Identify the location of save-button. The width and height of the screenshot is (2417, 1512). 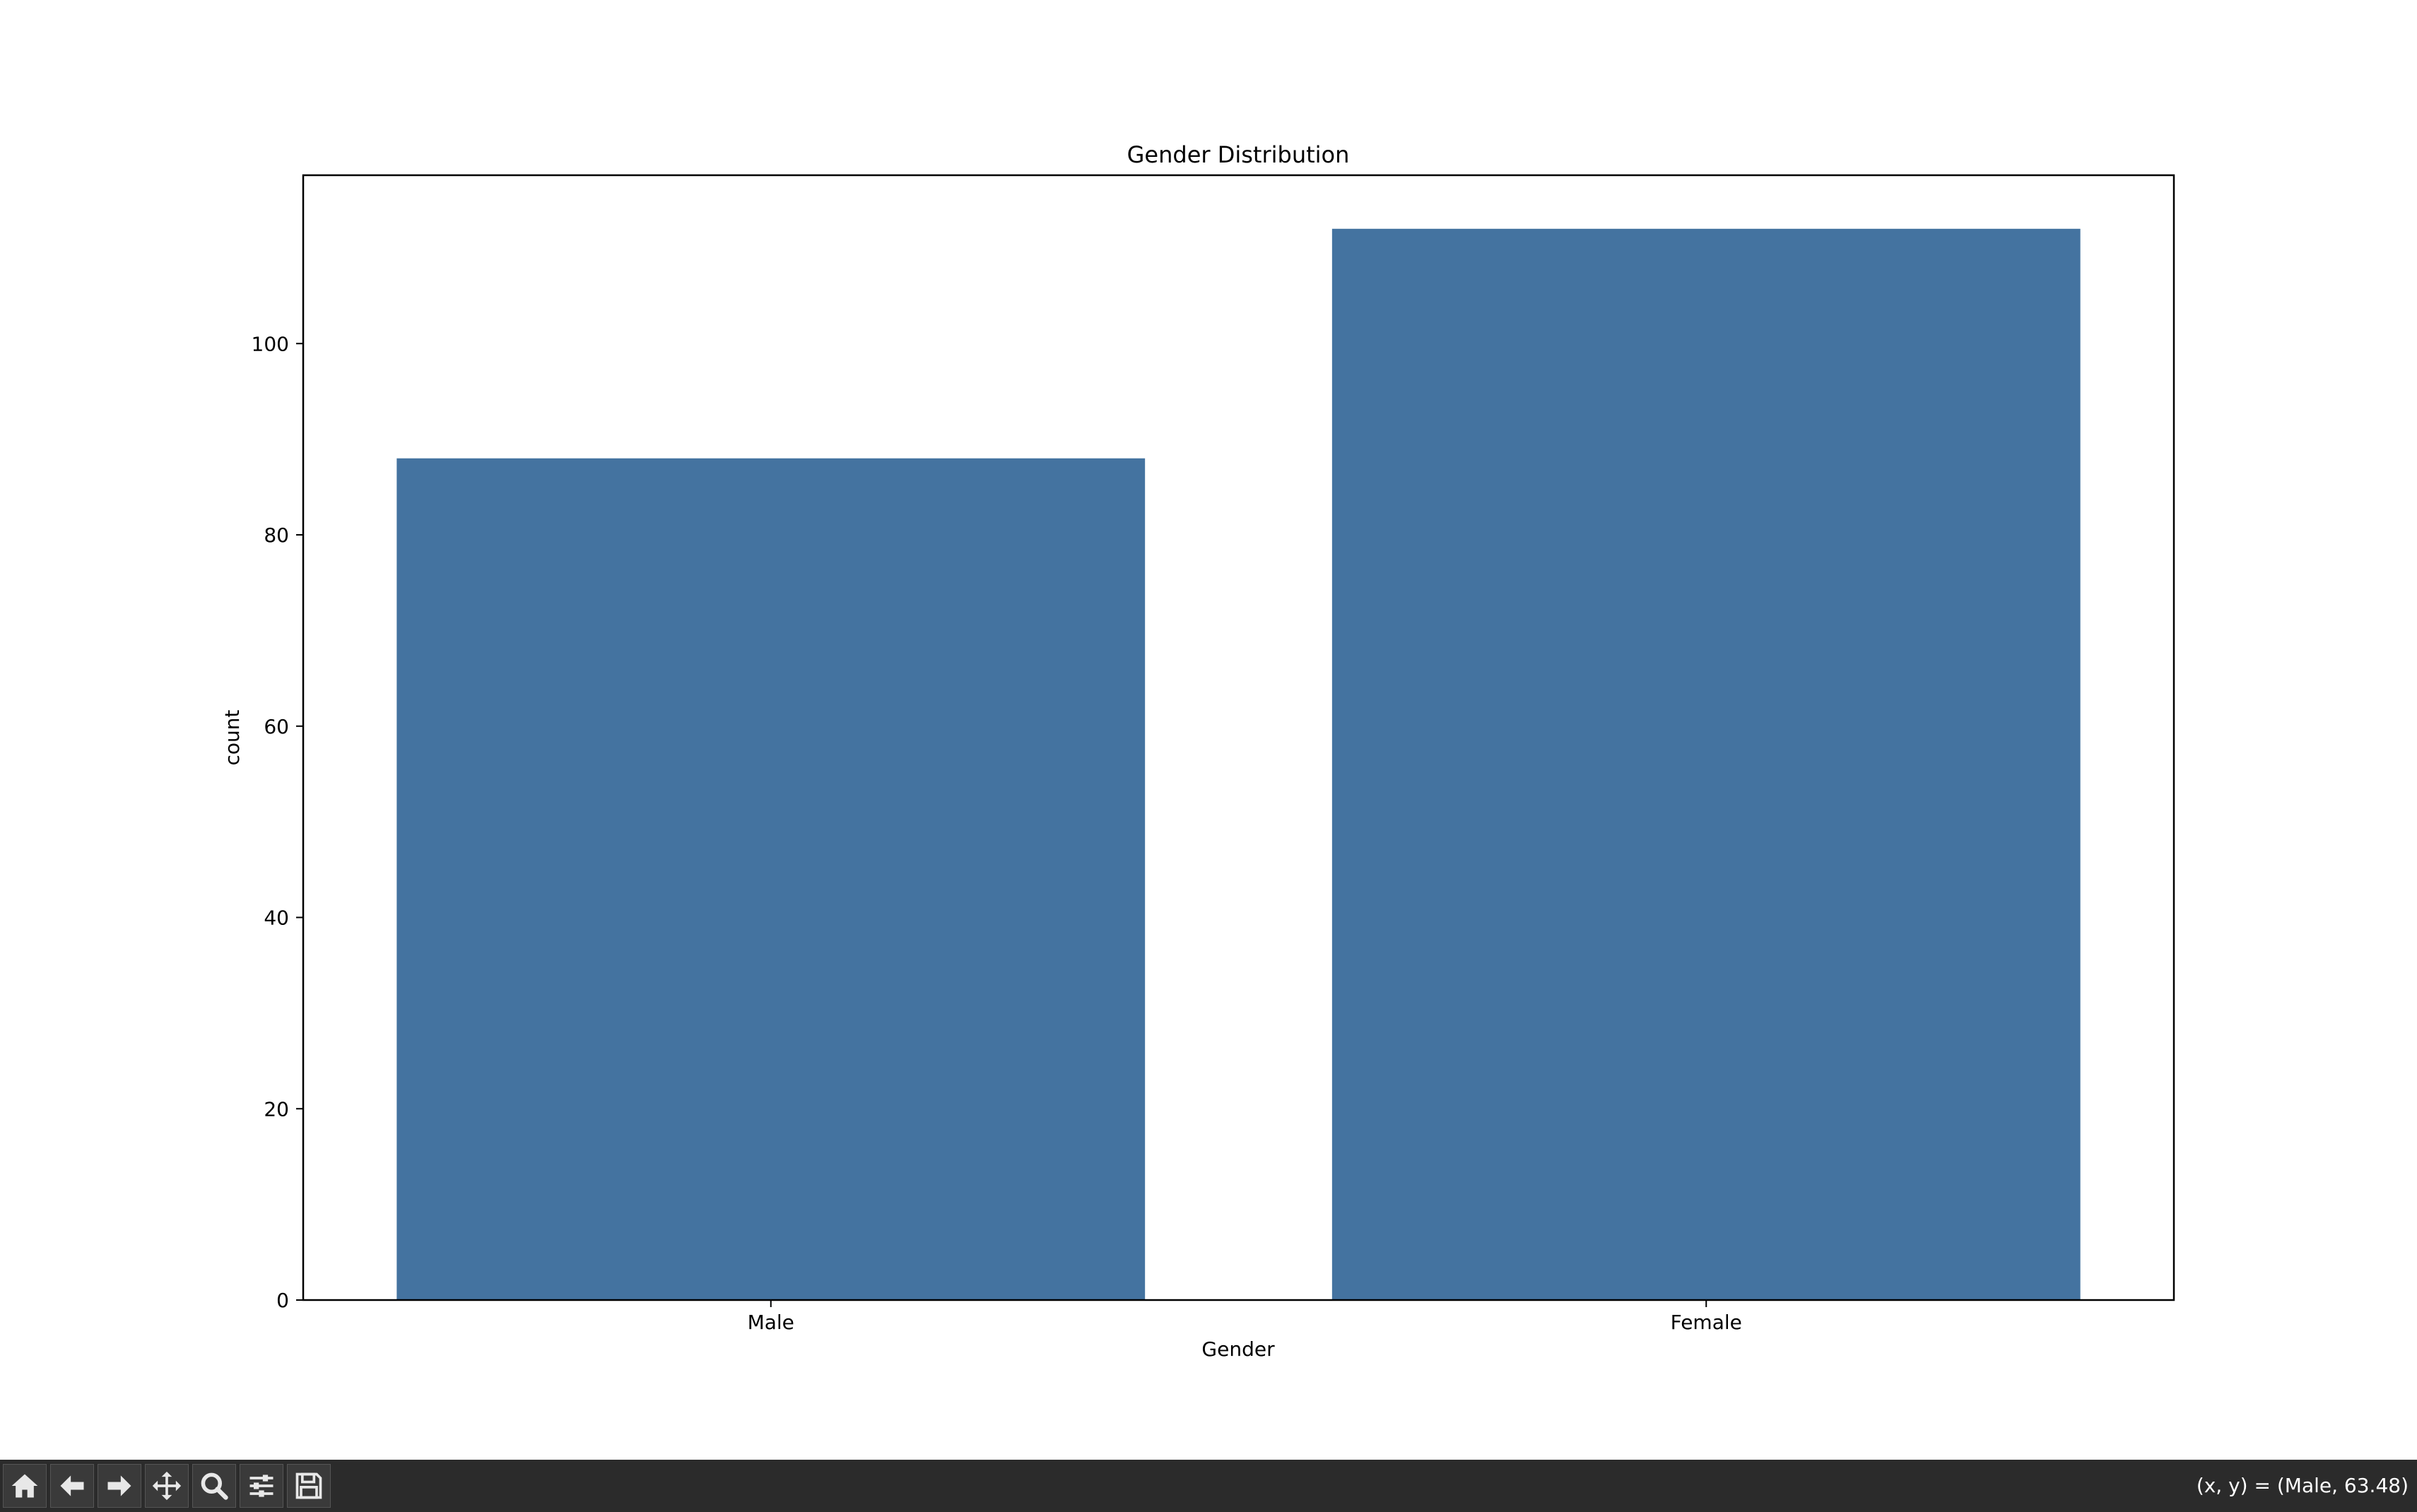
(309, 1486).